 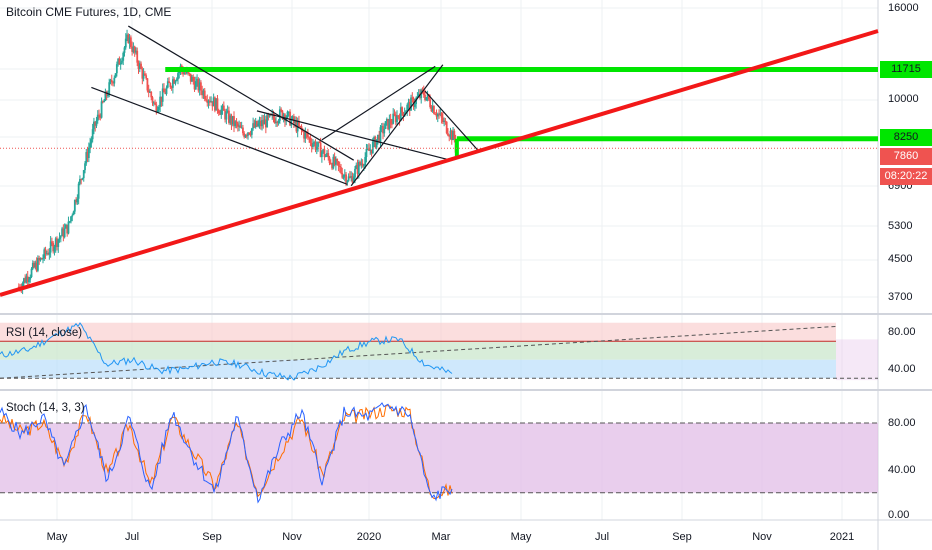 What do you see at coordinates (132, 537) in the screenshot?
I see `x-tick-jul: Jul` at bounding box center [132, 537].